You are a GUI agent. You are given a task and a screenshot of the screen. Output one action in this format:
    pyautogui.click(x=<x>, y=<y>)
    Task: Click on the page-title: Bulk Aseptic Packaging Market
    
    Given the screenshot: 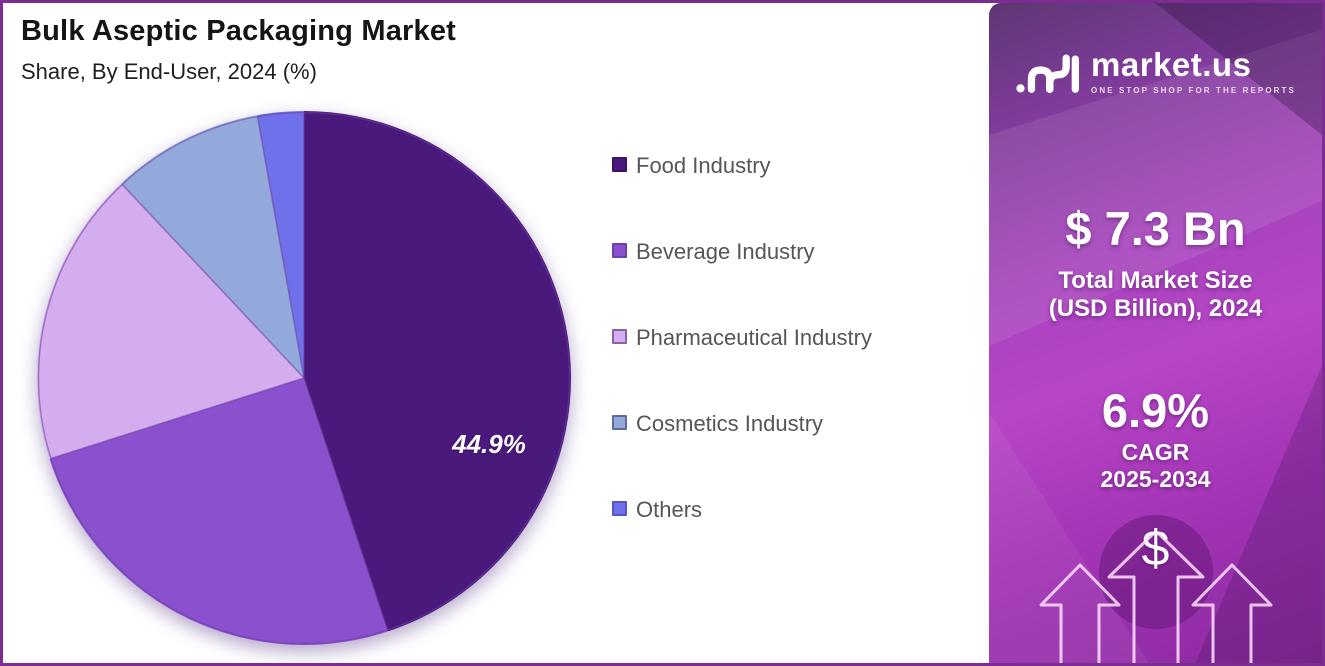 What is the action you would take?
    pyautogui.click(x=239, y=31)
    